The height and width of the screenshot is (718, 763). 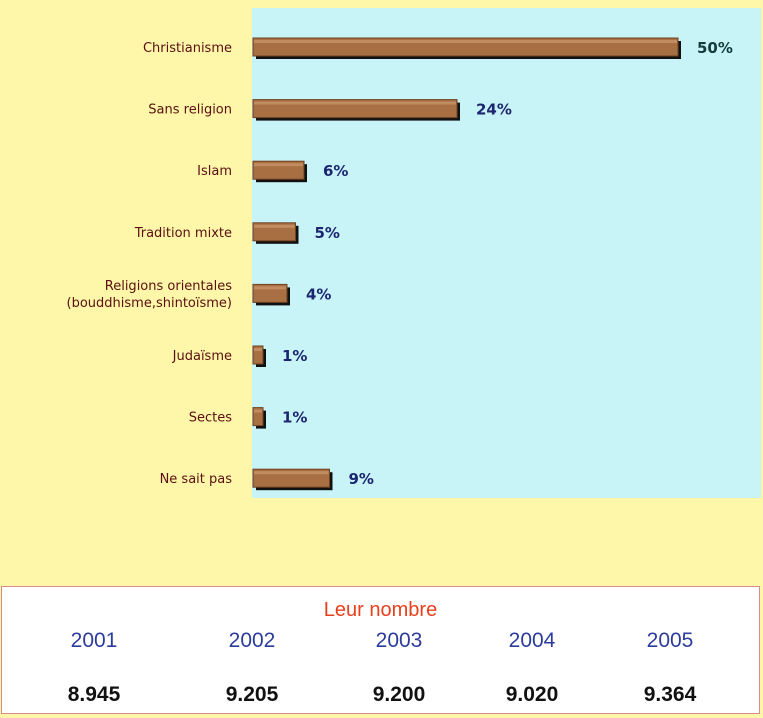 What do you see at coordinates (168, 286) in the screenshot?
I see `category-label: Religions orientales` at bounding box center [168, 286].